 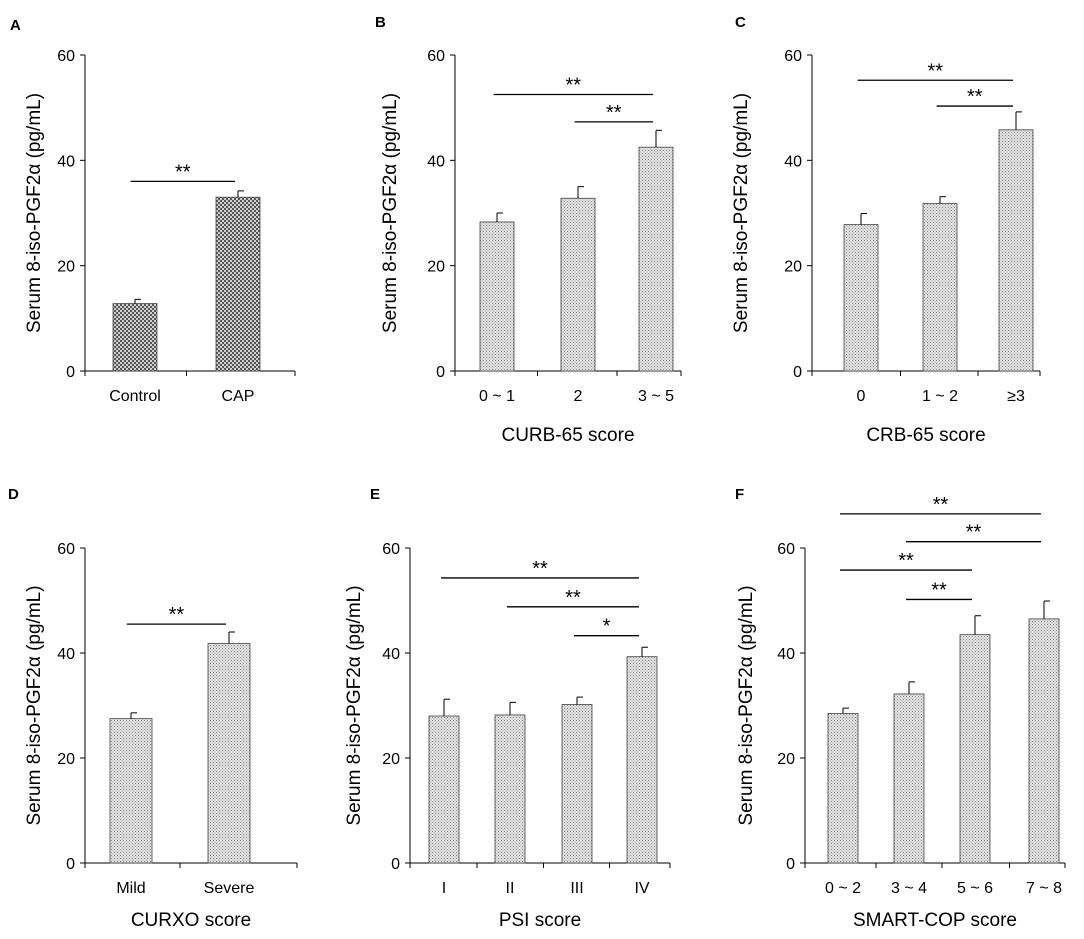 What do you see at coordinates (70, 372) in the screenshot?
I see `y-tick-label-A: 0` at bounding box center [70, 372].